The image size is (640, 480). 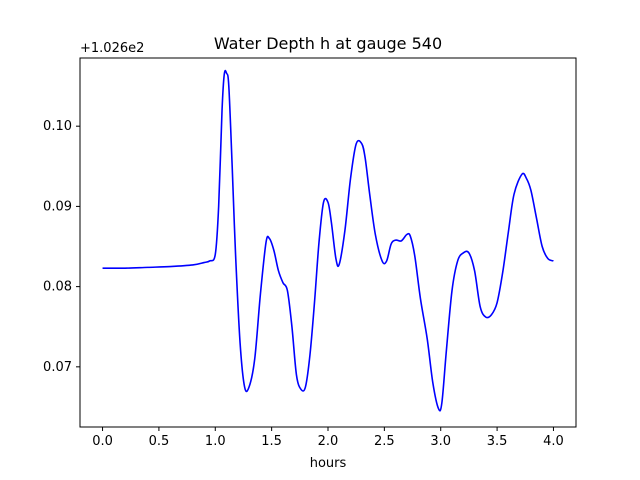 I want to click on y-tick-label: 0.09, so click(x=57, y=206).